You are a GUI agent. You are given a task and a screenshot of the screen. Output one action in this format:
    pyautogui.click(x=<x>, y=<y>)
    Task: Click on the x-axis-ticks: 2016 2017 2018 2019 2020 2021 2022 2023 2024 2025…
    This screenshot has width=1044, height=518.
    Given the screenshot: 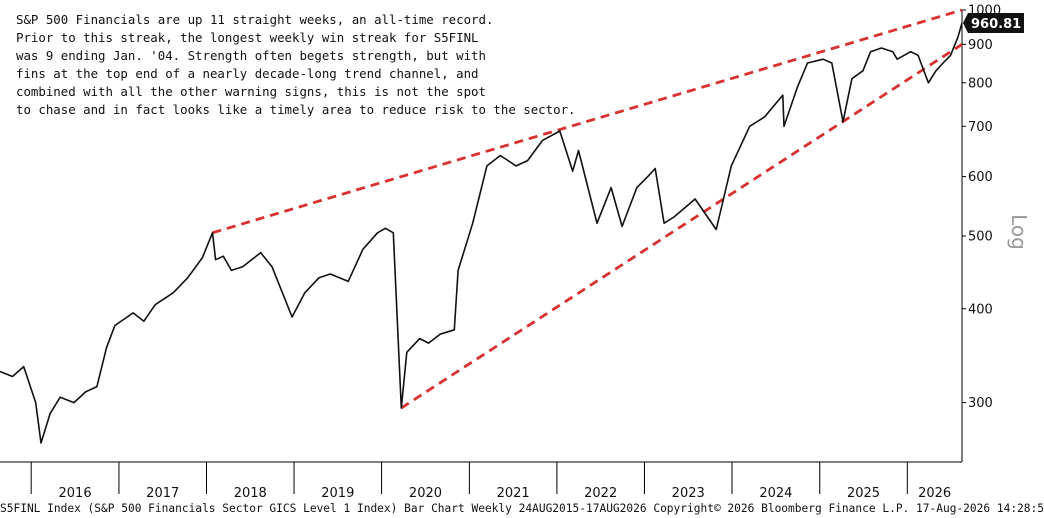 What is the action you would take?
    pyautogui.click(x=490, y=481)
    